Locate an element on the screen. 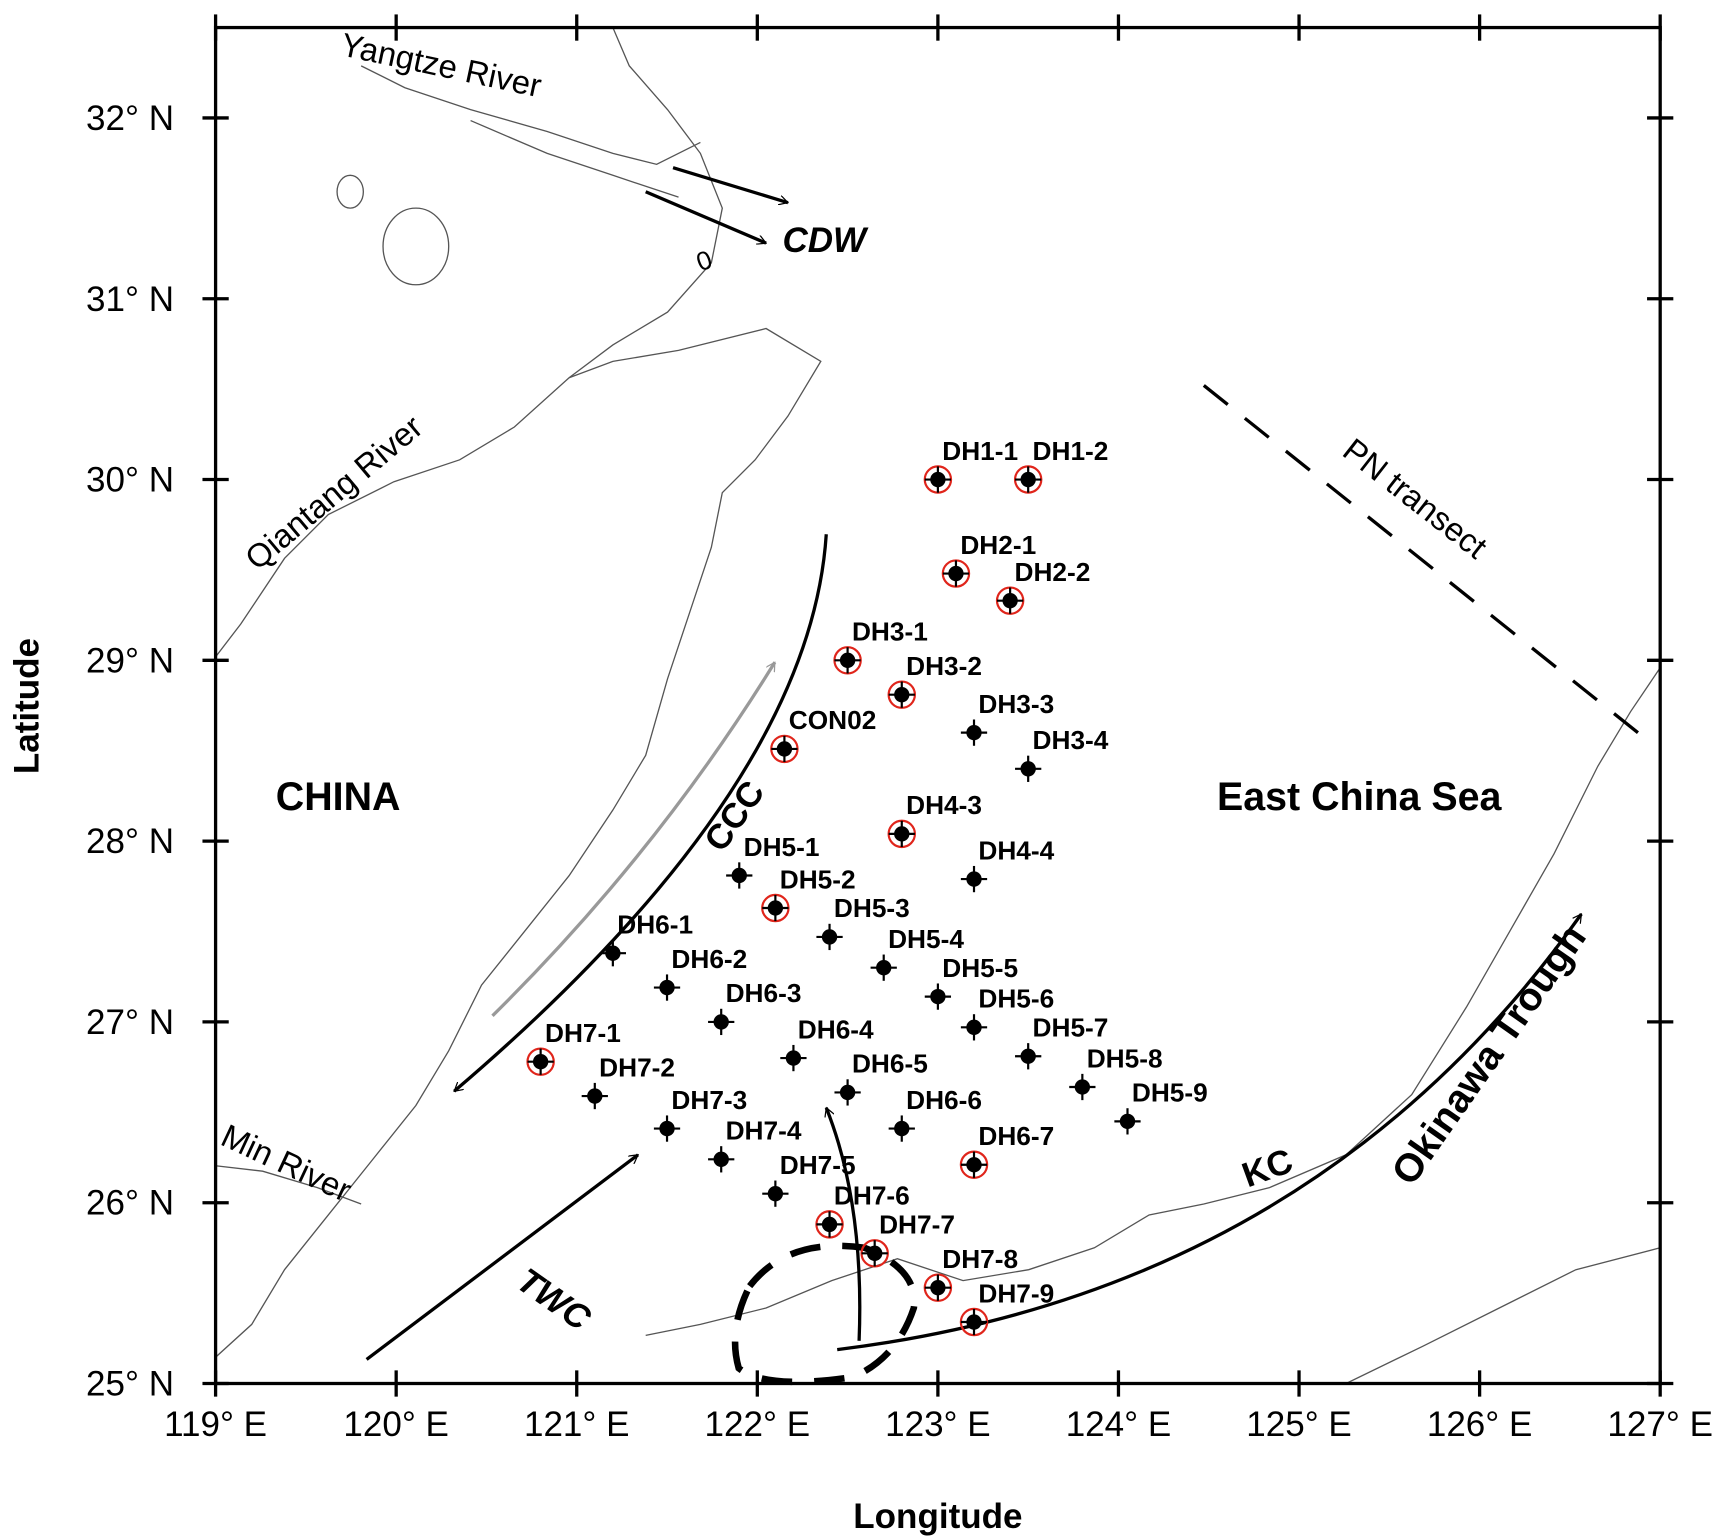 This screenshot has height=1538, width=1716. y-tick-label: 31° N is located at coordinates (130, 299).